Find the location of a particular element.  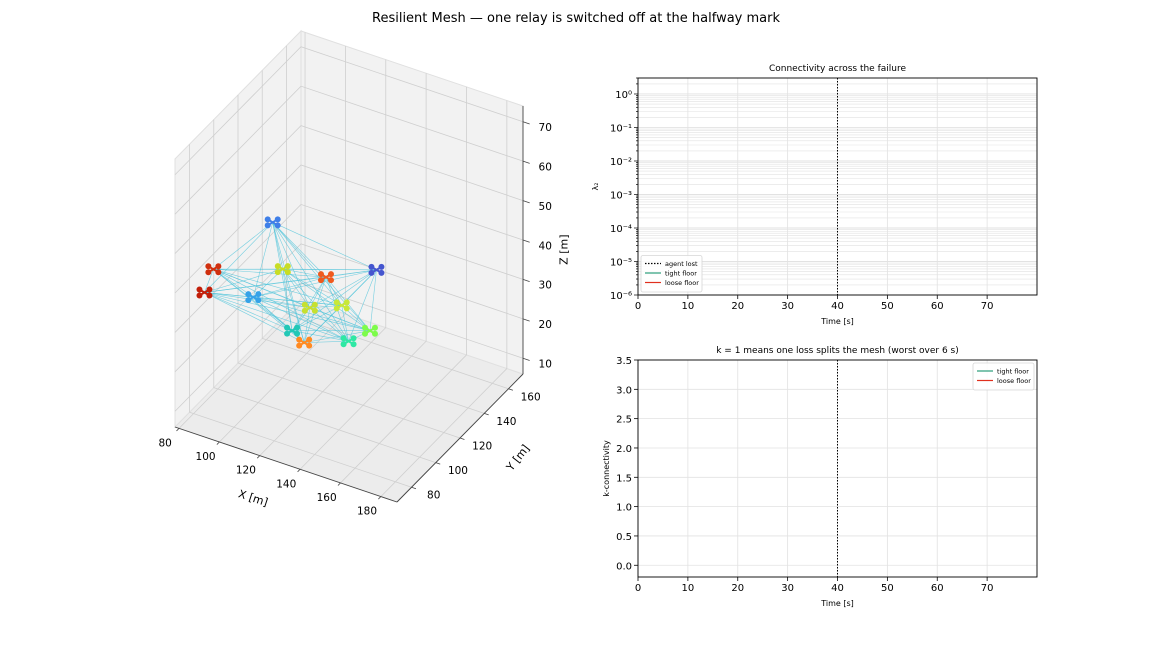

legend-label: loose floor is located at coordinates (682, 283).